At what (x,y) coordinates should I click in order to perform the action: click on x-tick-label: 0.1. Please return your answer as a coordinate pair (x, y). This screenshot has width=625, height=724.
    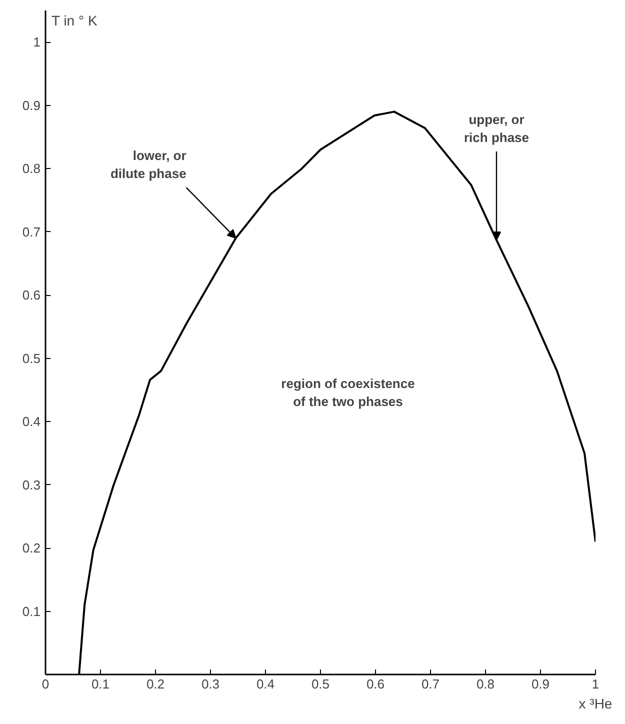
    Looking at the image, I should click on (100, 684).